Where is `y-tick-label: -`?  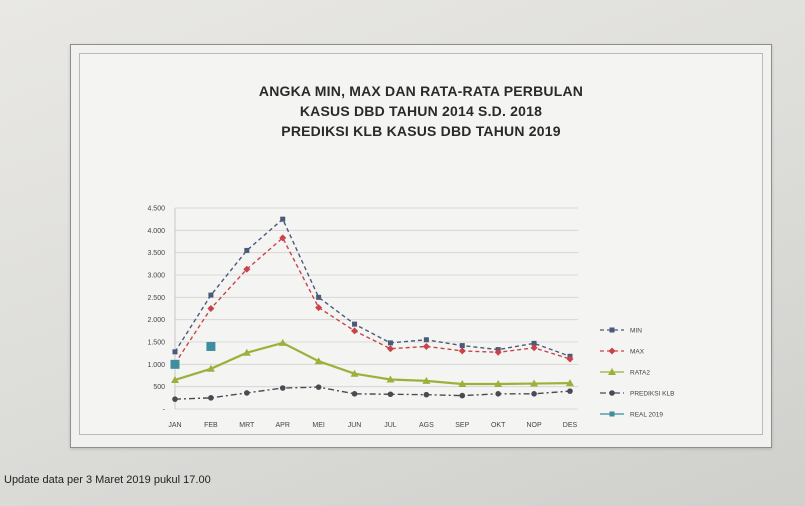
y-tick-label: - is located at coordinates (164, 410).